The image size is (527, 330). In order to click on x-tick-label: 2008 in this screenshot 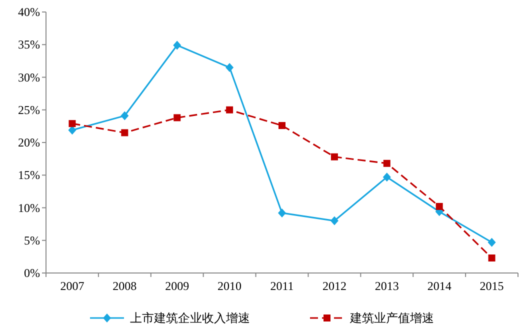, I will do `click(124, 286)`.